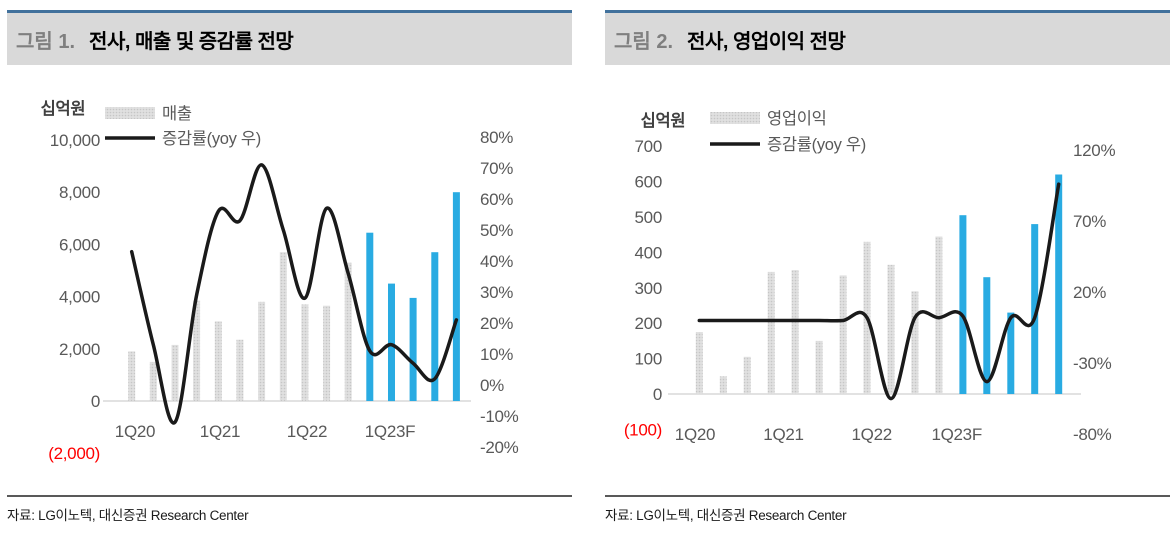 Image resolution: width=1172 pixels, height=539 pixels. Describe the element at coordinates (648, 217) in the screenshot. I see `left-axis-tick-500: 500` at that location.